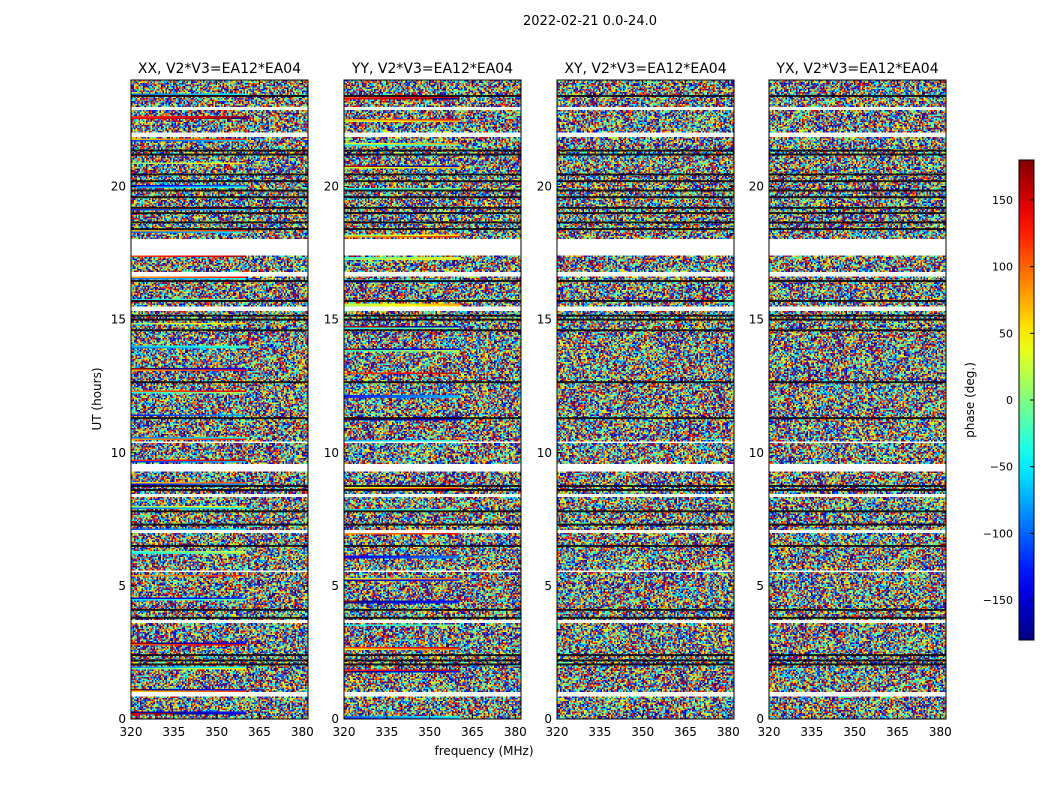 This screenshot has height=800, width=1050. What do you see at coordinates (1002, 200) in the screenshot?
I see `colorbar-tick-label: 150` at bounding box center [1002, 200].